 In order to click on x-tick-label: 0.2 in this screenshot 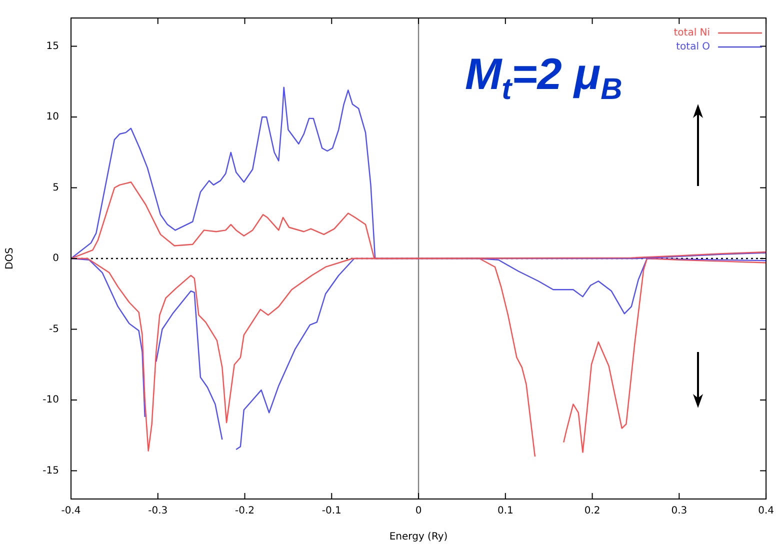, I will do `click(592, 511)`.